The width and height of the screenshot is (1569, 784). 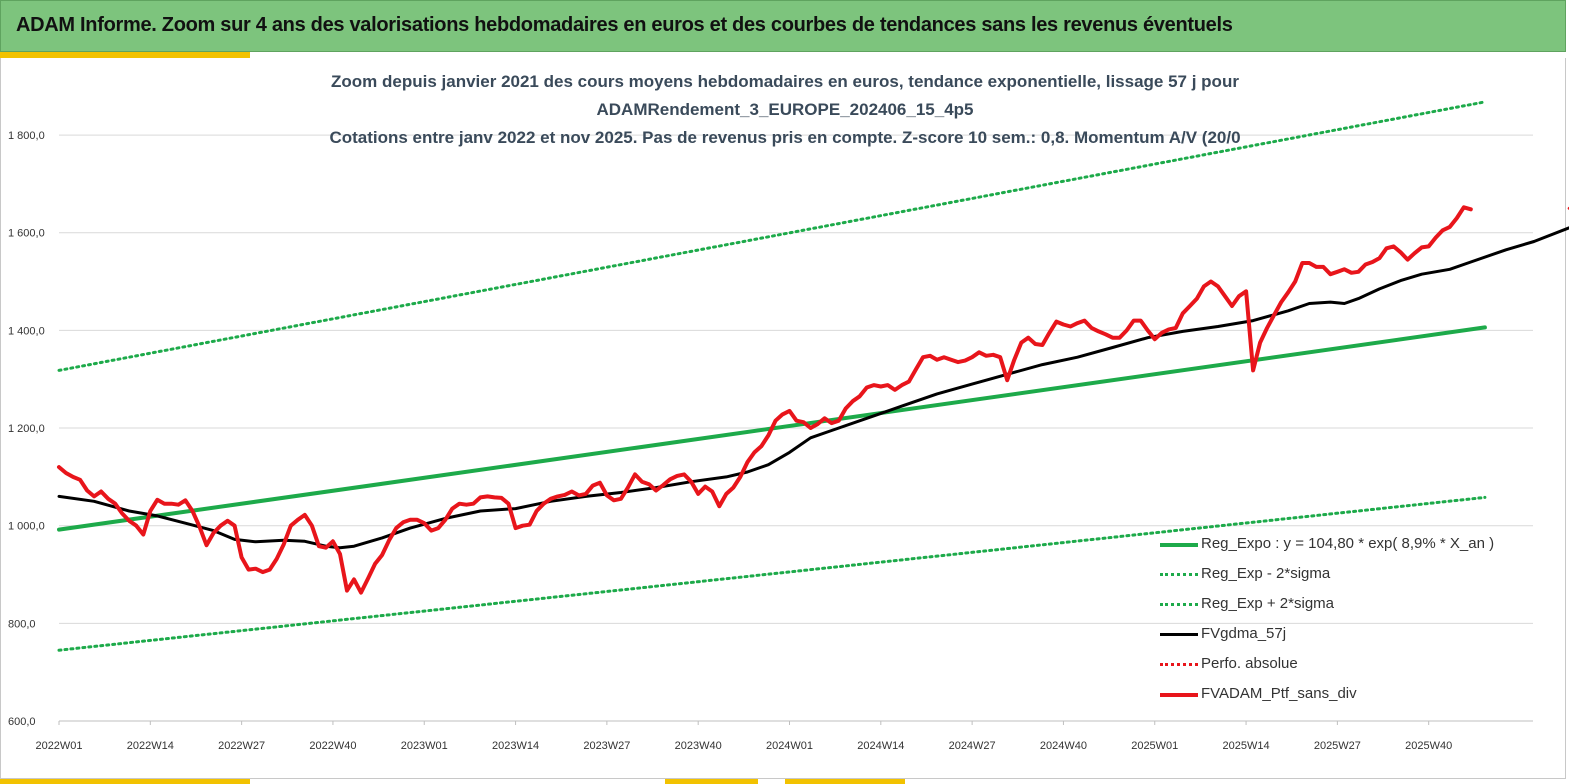 What do you see at coordinates (1179, 664) in the screenshot?
I see `legend-swatch-dotted-red` at bounding box center [1179, 664].